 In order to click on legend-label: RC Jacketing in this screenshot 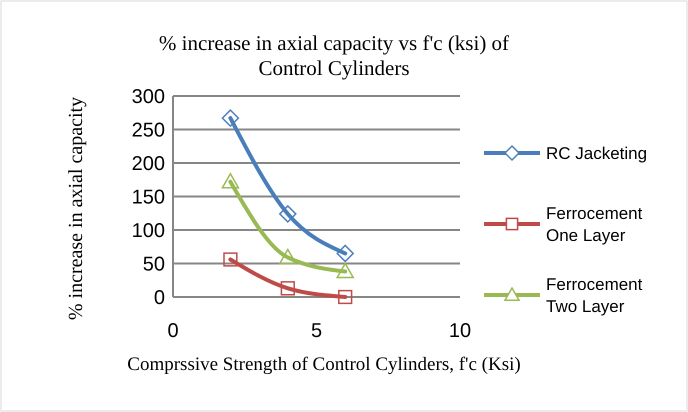, I will do `click(597, 153)`.